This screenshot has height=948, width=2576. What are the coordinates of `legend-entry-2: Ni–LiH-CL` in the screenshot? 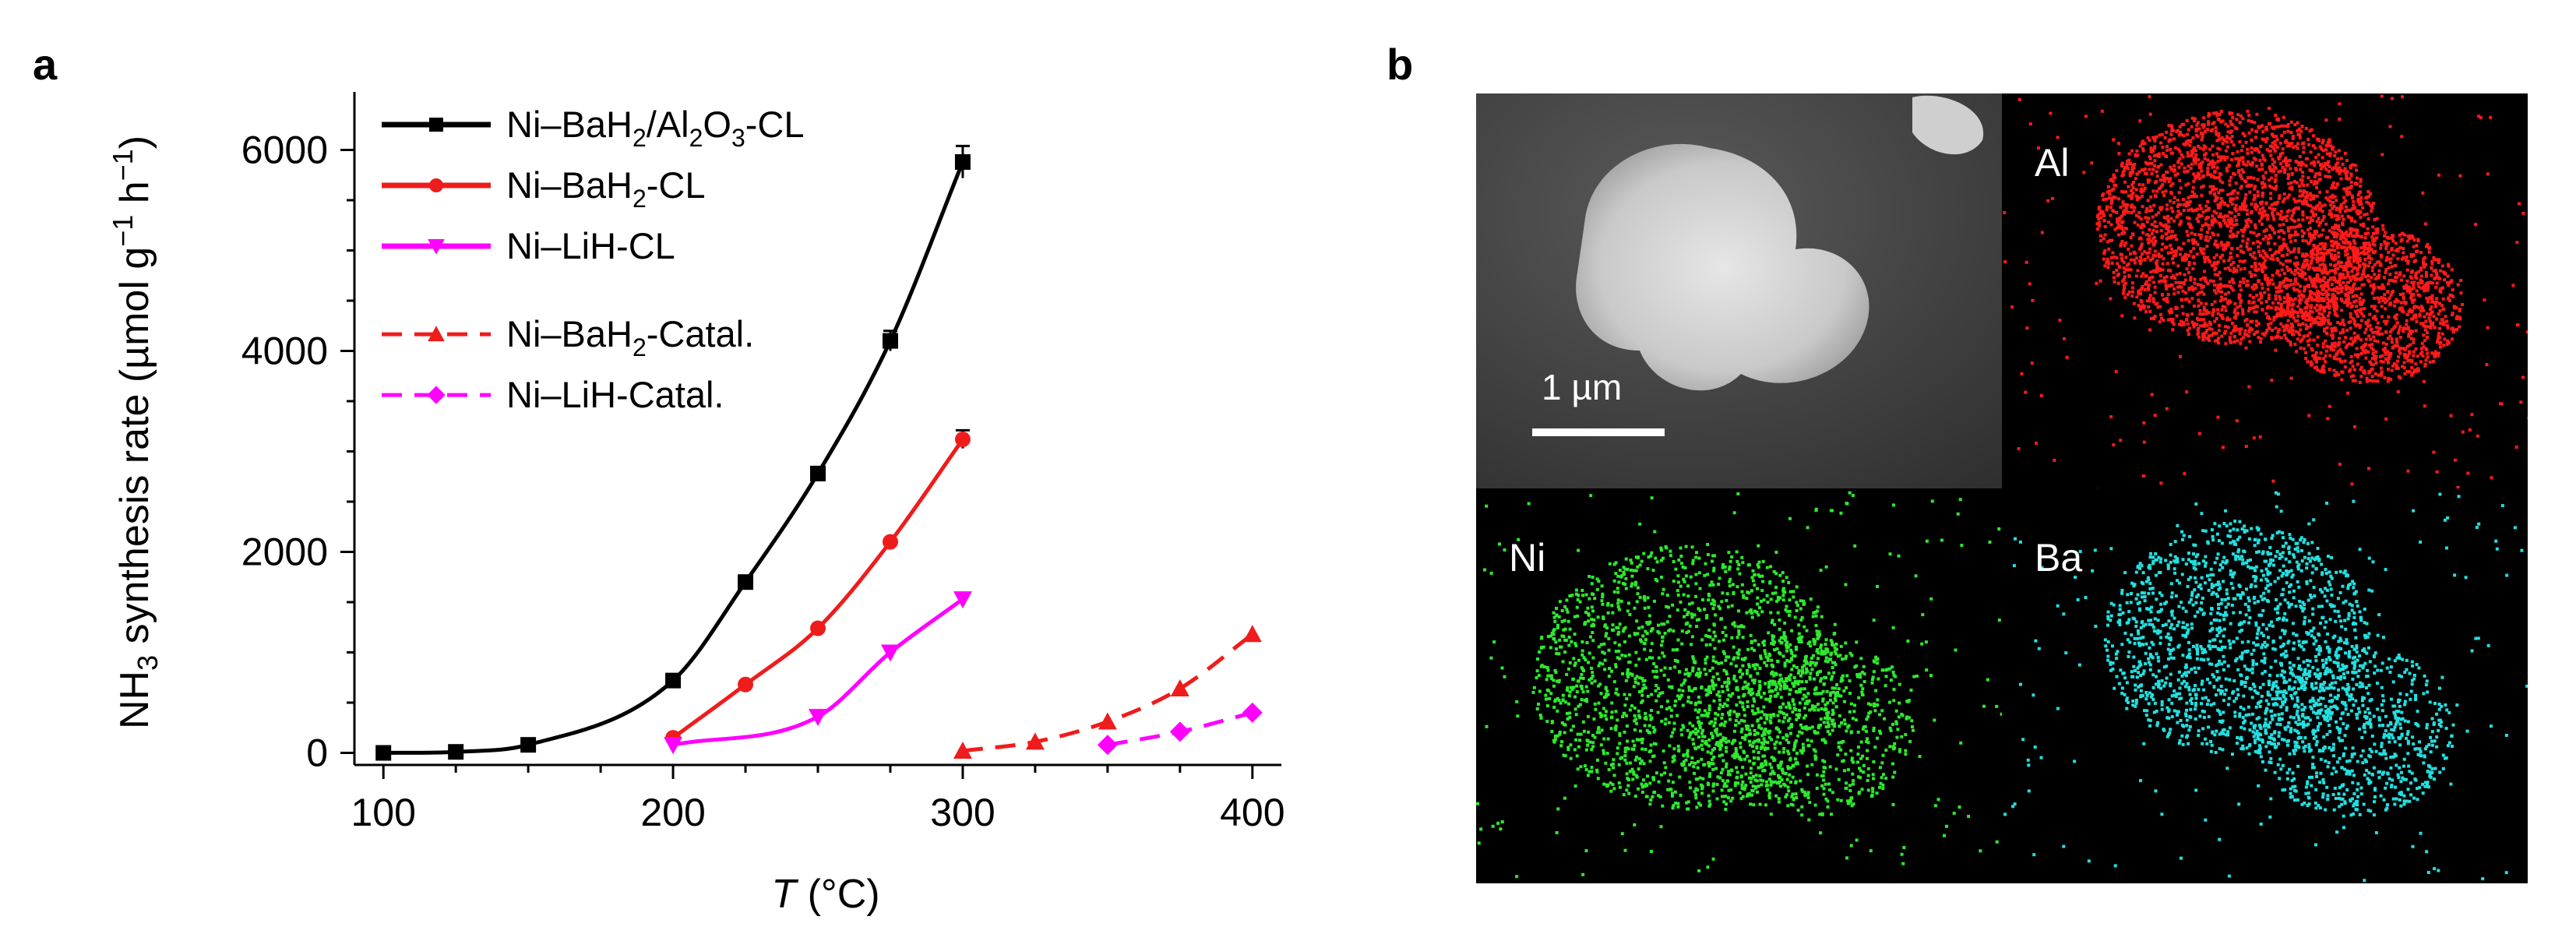 It's located at (528, 246).